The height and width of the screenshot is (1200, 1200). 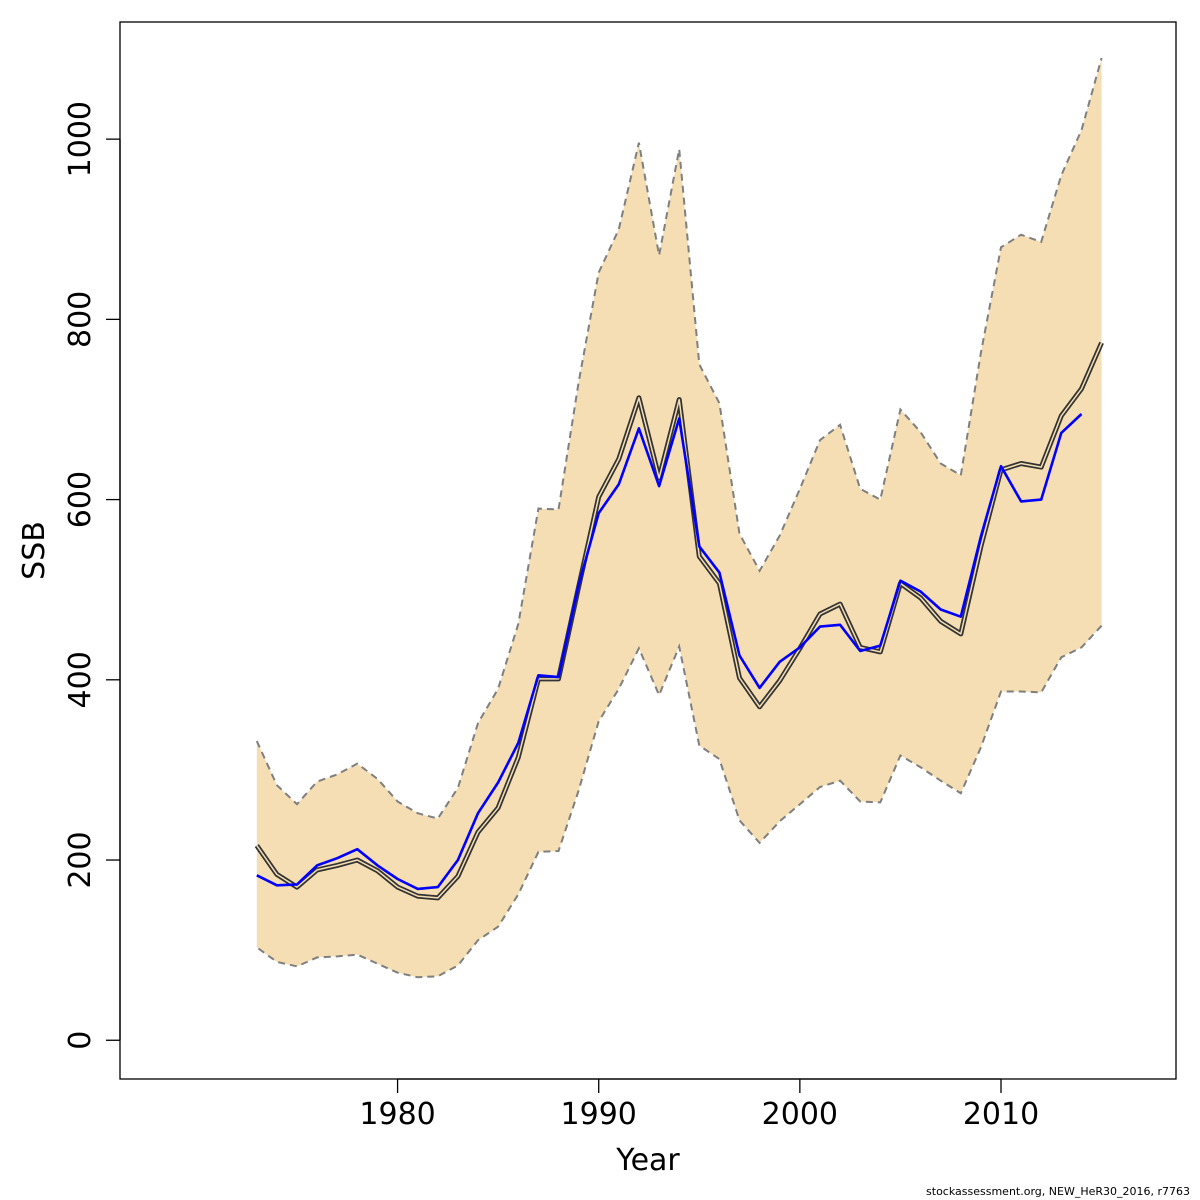 I want to click on x-tick-label: 1990, so click(x=599, y=1114).